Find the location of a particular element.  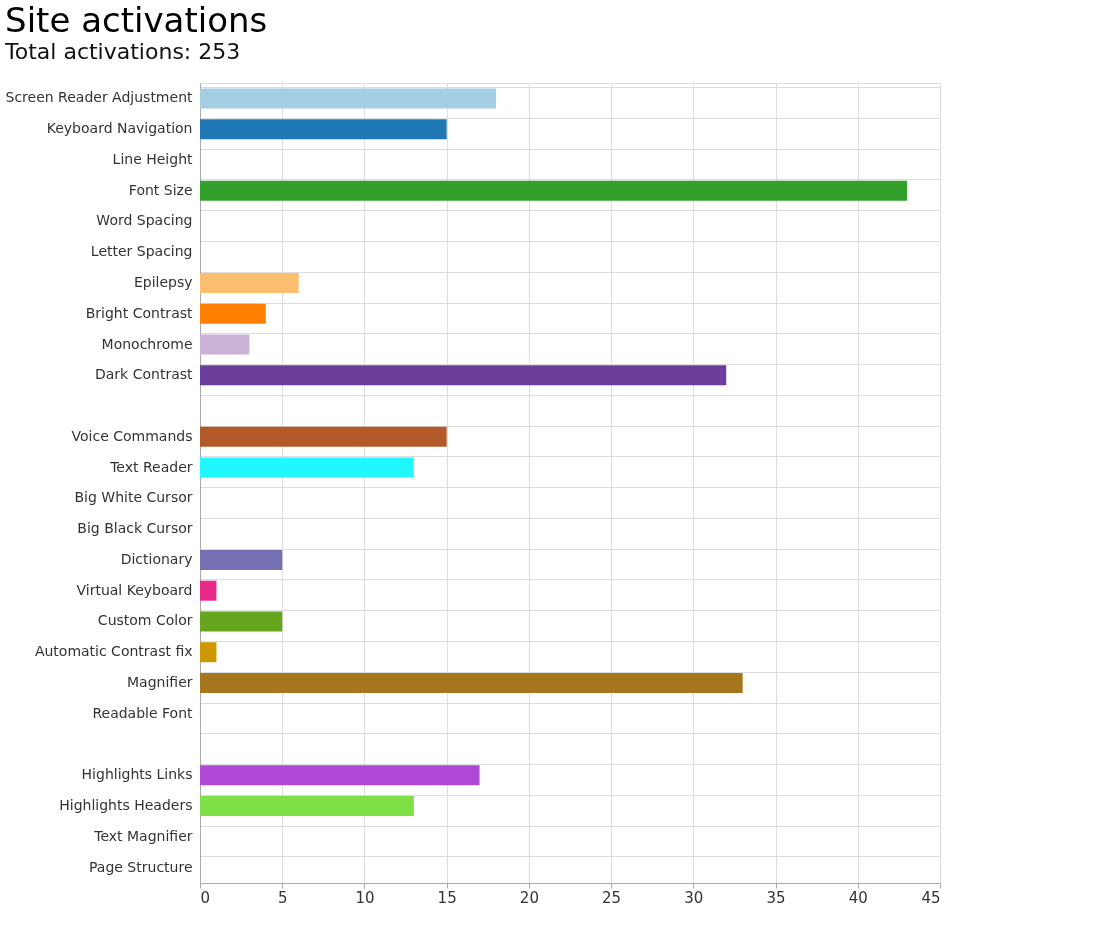

y-tick-label: Font Size is located at coordinates (160, 189).